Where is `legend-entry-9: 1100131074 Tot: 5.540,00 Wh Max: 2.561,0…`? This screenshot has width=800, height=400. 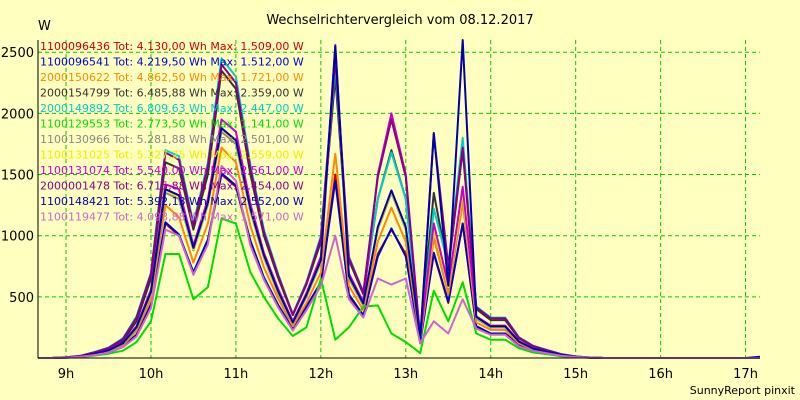 legend-entry-9: 1100131074 Tot: 5.540,00 Wh Max: 2.561,0… is located at coordinates (172, 170).